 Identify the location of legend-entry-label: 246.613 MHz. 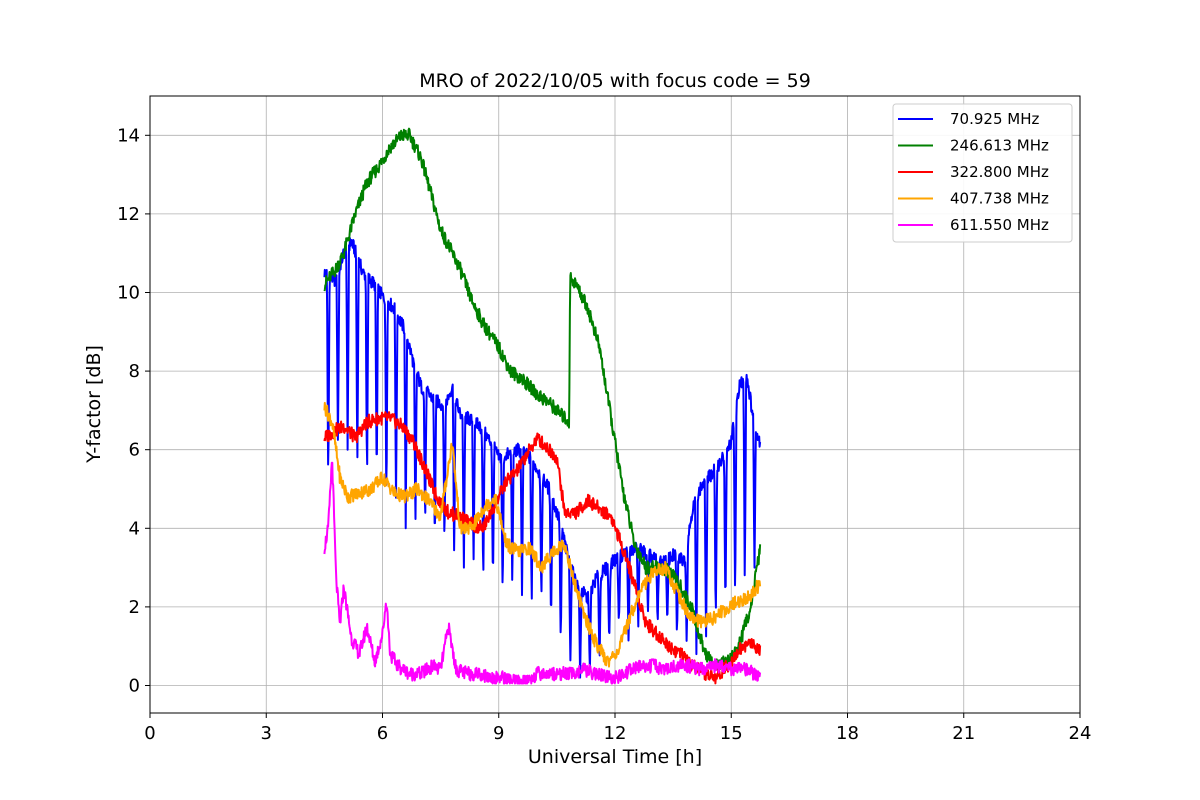
(999, 146).